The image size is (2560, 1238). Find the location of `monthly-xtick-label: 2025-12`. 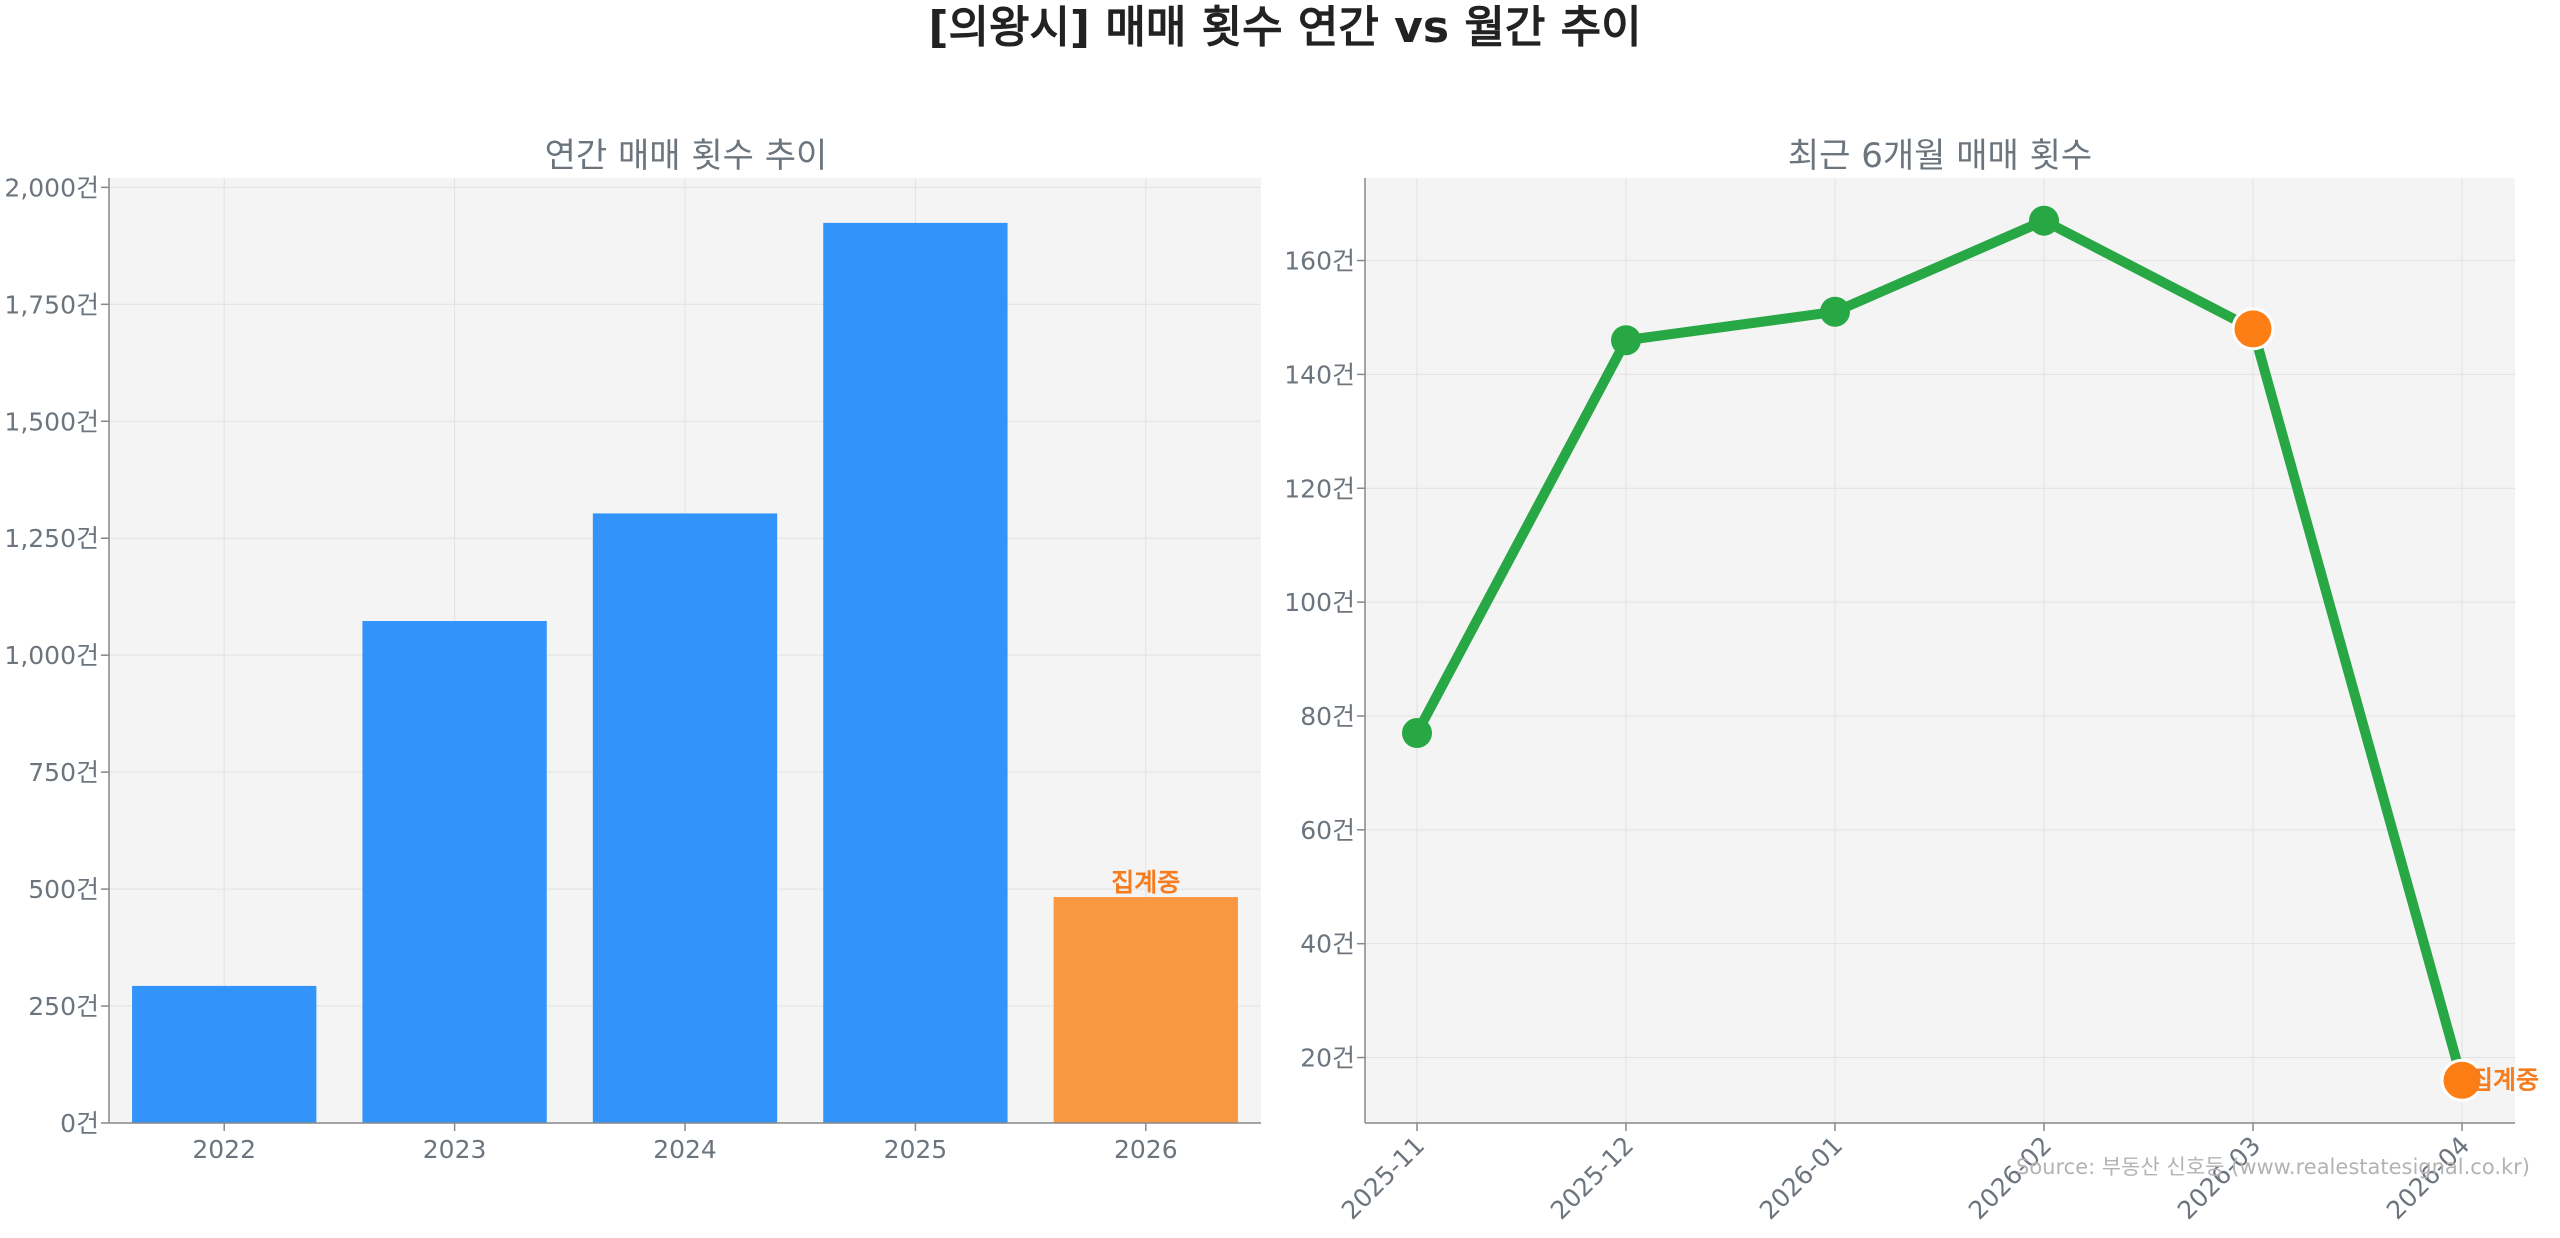

monthly-xtick-label: 2025-12 is located at coordinates (1592, 1178).